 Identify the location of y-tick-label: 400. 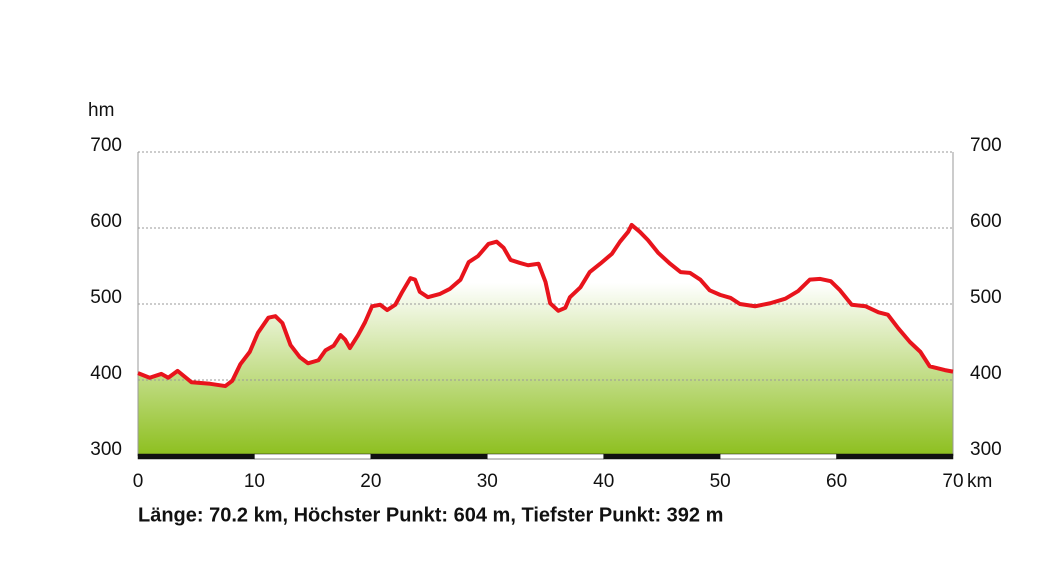
(106, 373).